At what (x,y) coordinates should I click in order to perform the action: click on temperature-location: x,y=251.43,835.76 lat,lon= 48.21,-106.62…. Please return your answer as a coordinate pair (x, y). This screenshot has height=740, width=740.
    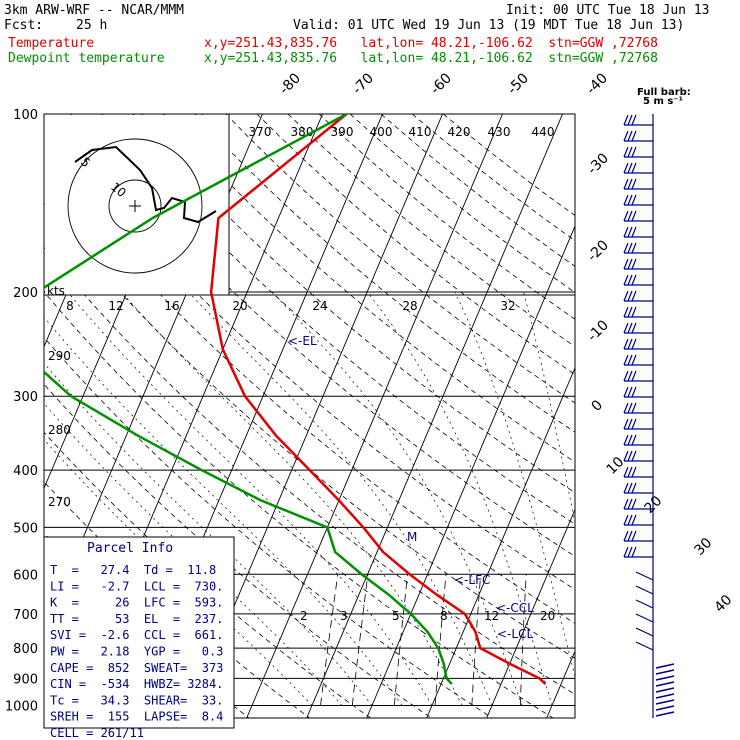
    Looking at the image, I should click on (431, 43).